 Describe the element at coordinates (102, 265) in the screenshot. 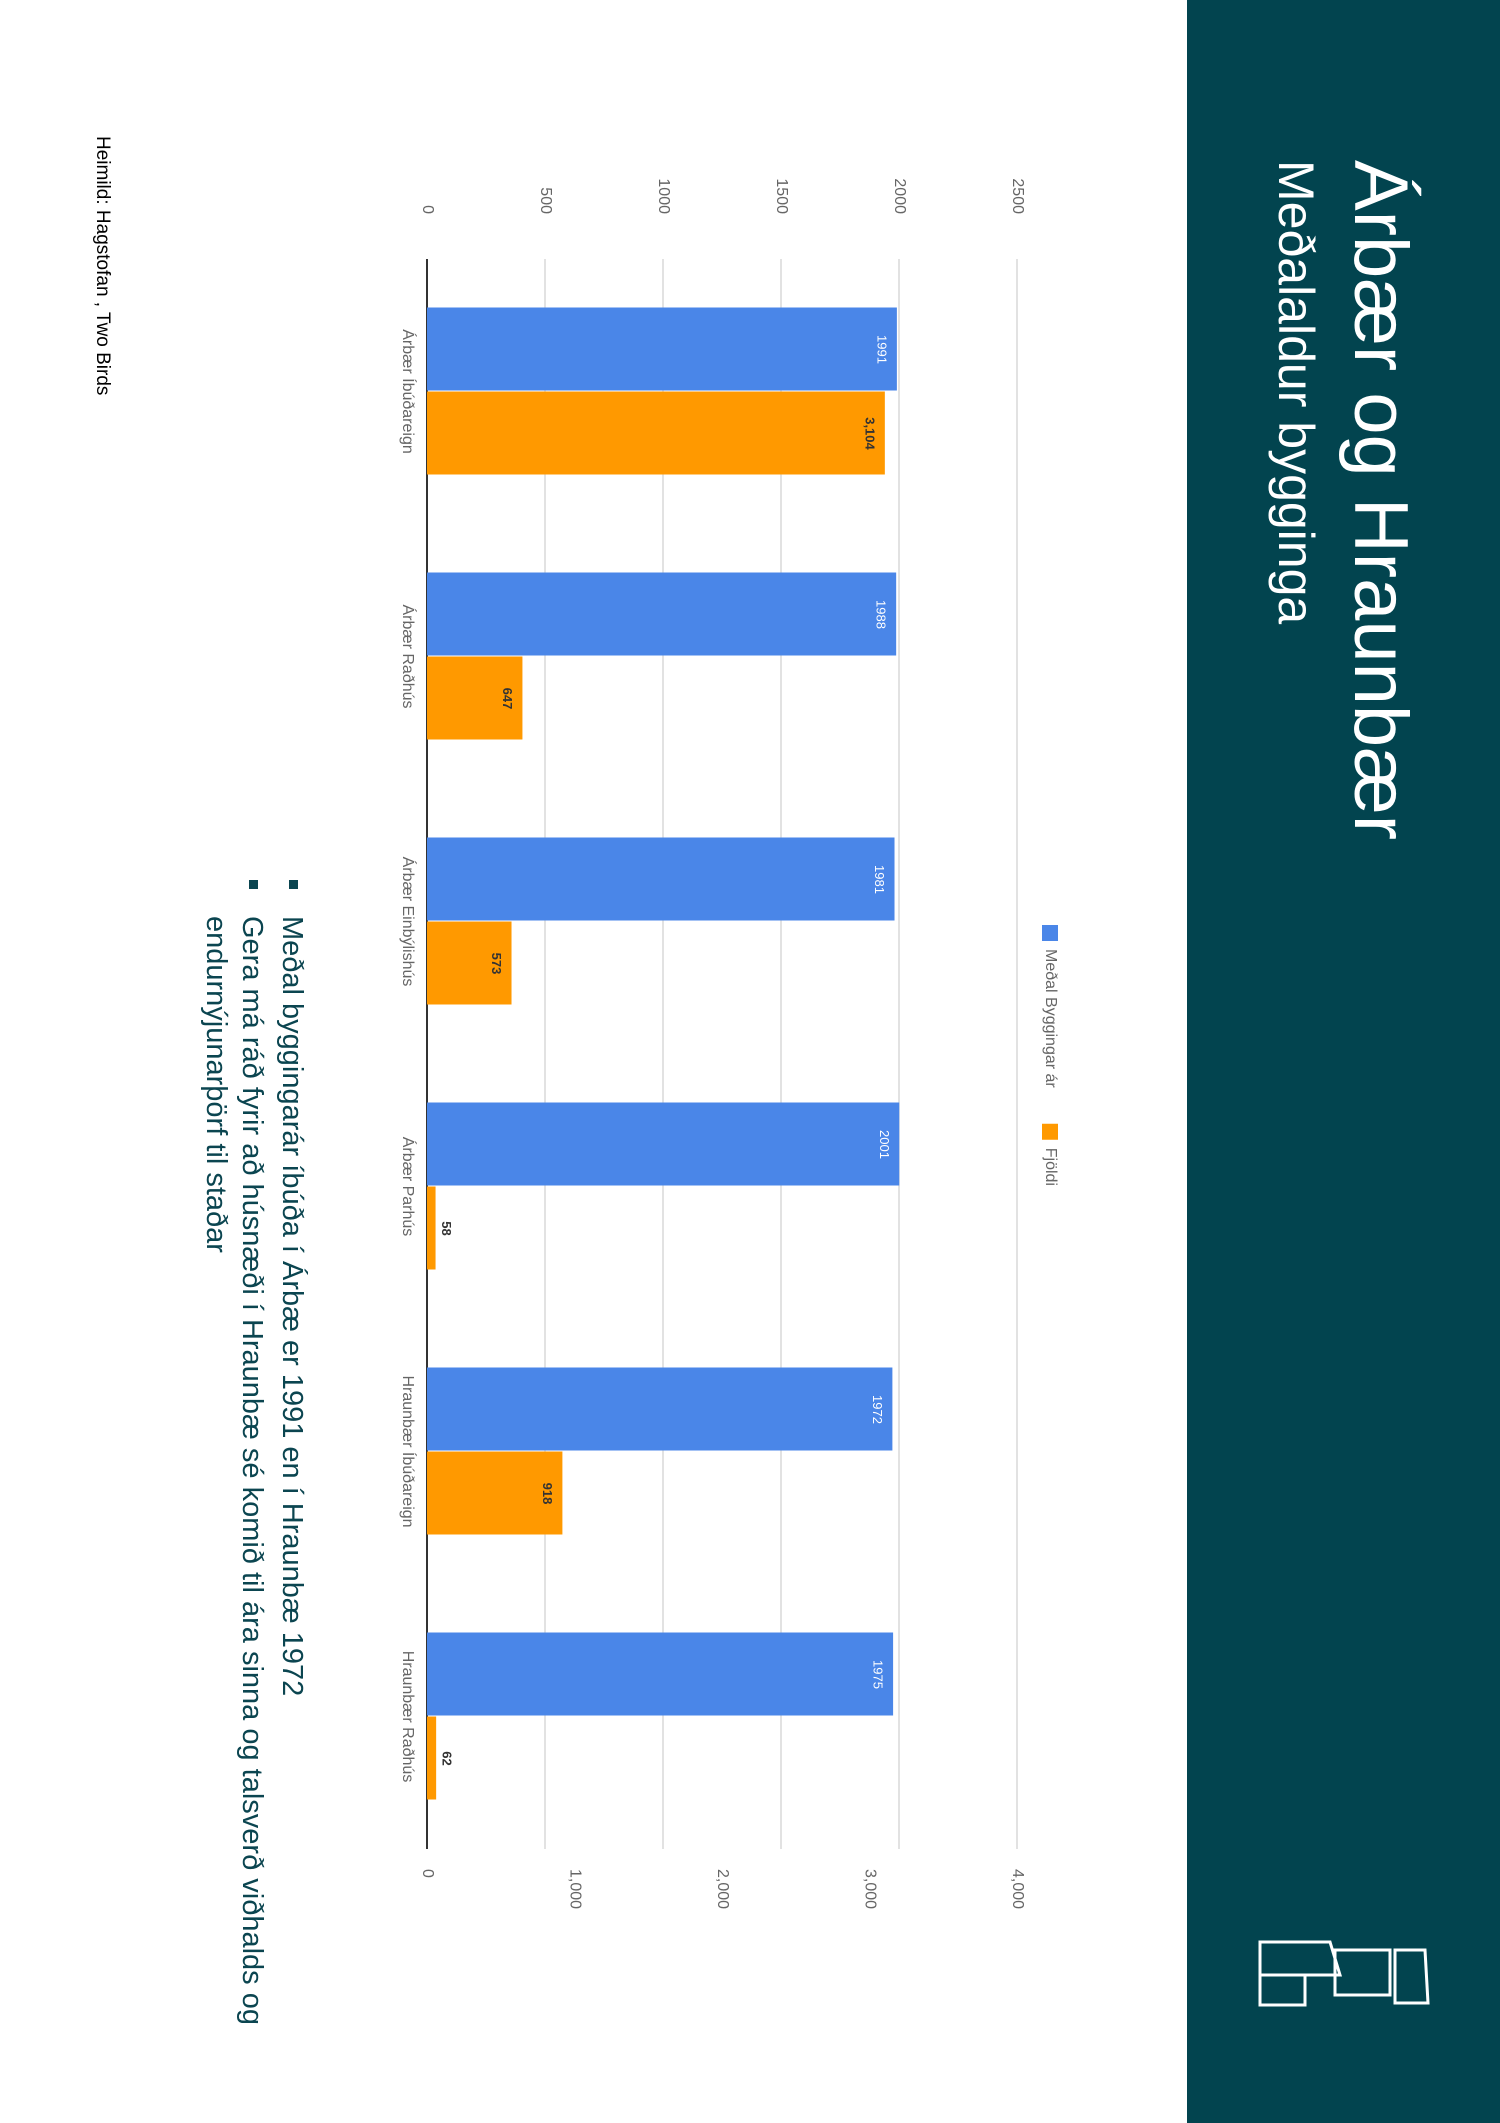

I see `source: Heimild: Hagstofan , Two Birds` at that location.